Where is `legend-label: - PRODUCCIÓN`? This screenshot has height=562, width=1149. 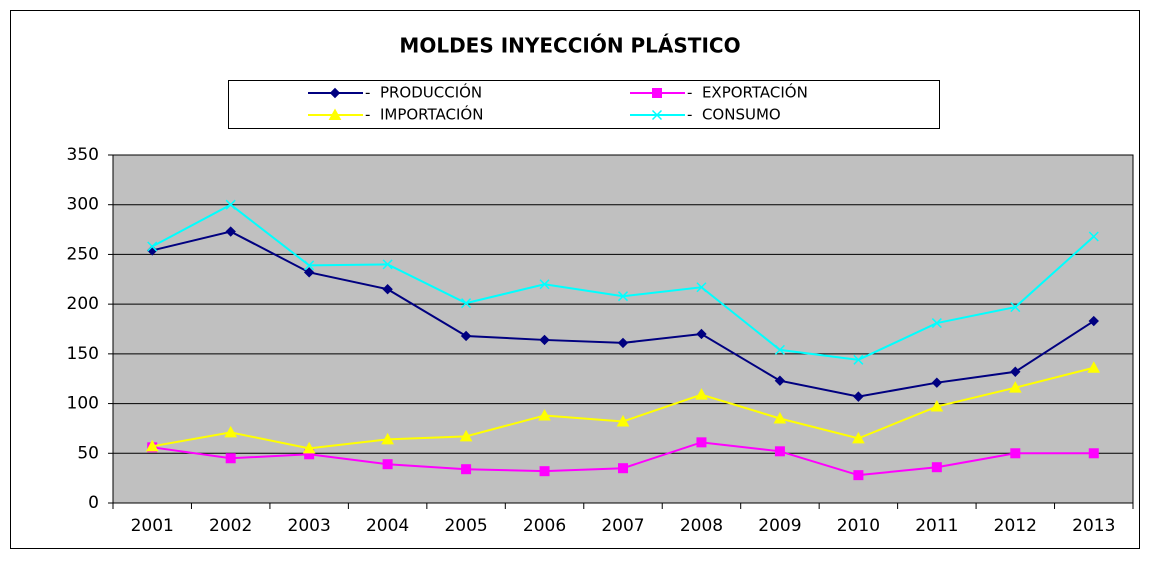 legend-label: - PRODUCCIÓN is located at coordinates (423, 92).